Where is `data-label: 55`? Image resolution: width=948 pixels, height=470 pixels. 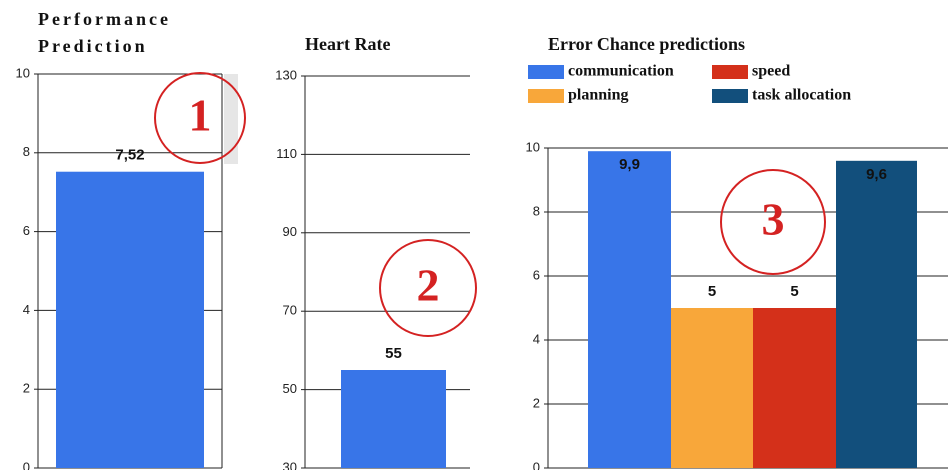
data-label: 55 is located at coordinates (393, 353).